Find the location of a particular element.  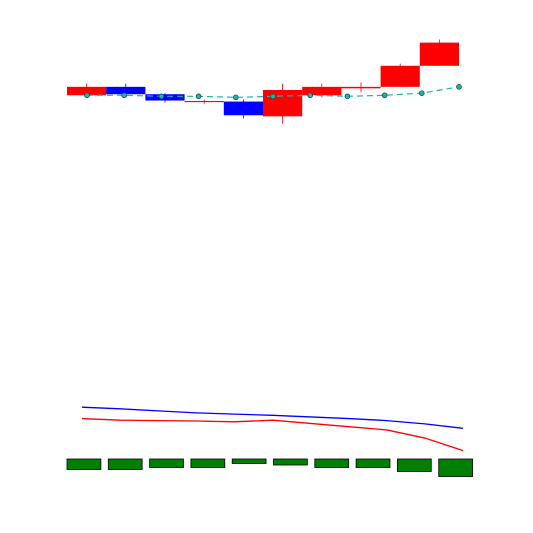

moving-average-line is located at coordinates (273, 92).